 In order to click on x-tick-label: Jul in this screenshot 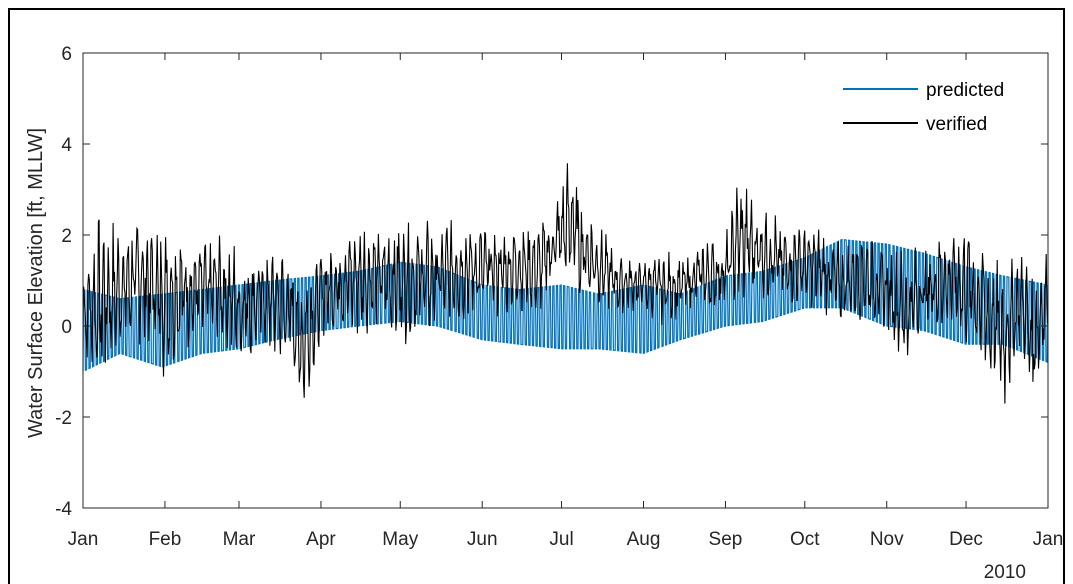, I will do `click(561, 539)`.